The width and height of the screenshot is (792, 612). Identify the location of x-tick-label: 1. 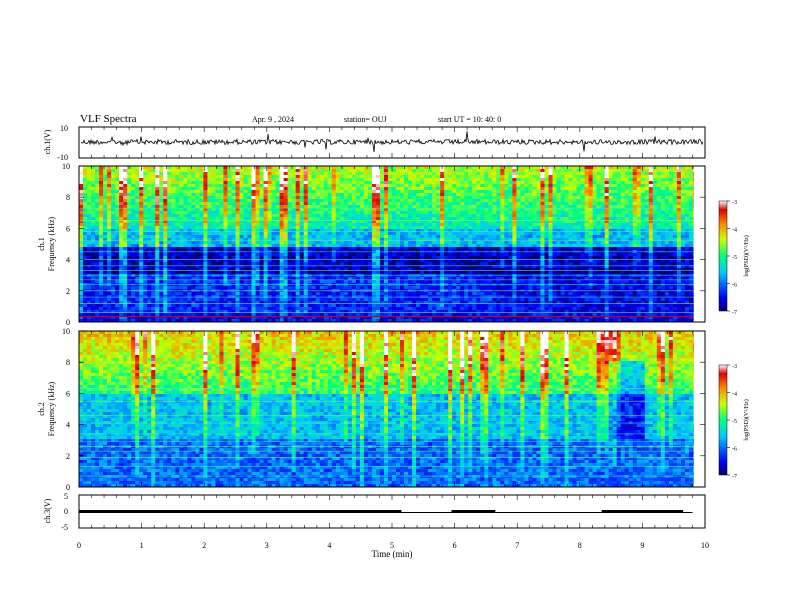
(142, 545).